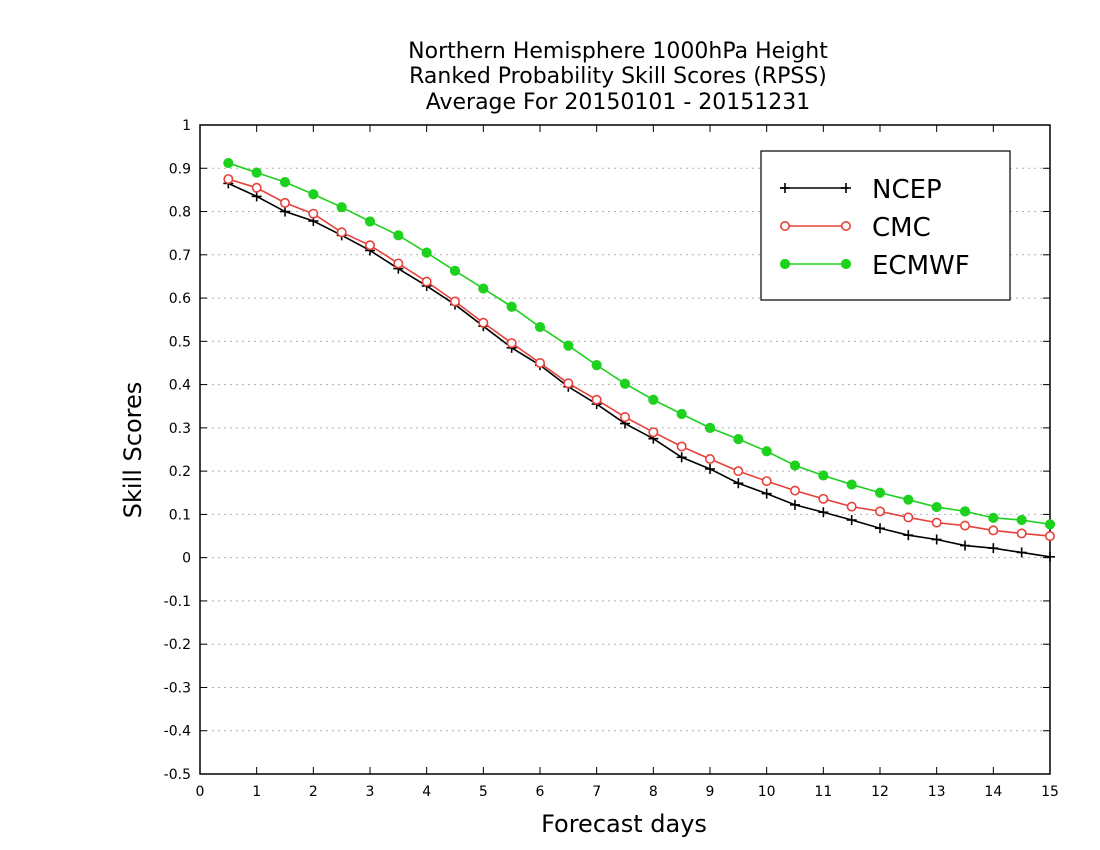 Image resolution: width=1100 pixels, height=850 pixels. Describe the element at coordinates (861, 190) in the screenshot. I see `legend-item-ncep: NCEP` at that location.